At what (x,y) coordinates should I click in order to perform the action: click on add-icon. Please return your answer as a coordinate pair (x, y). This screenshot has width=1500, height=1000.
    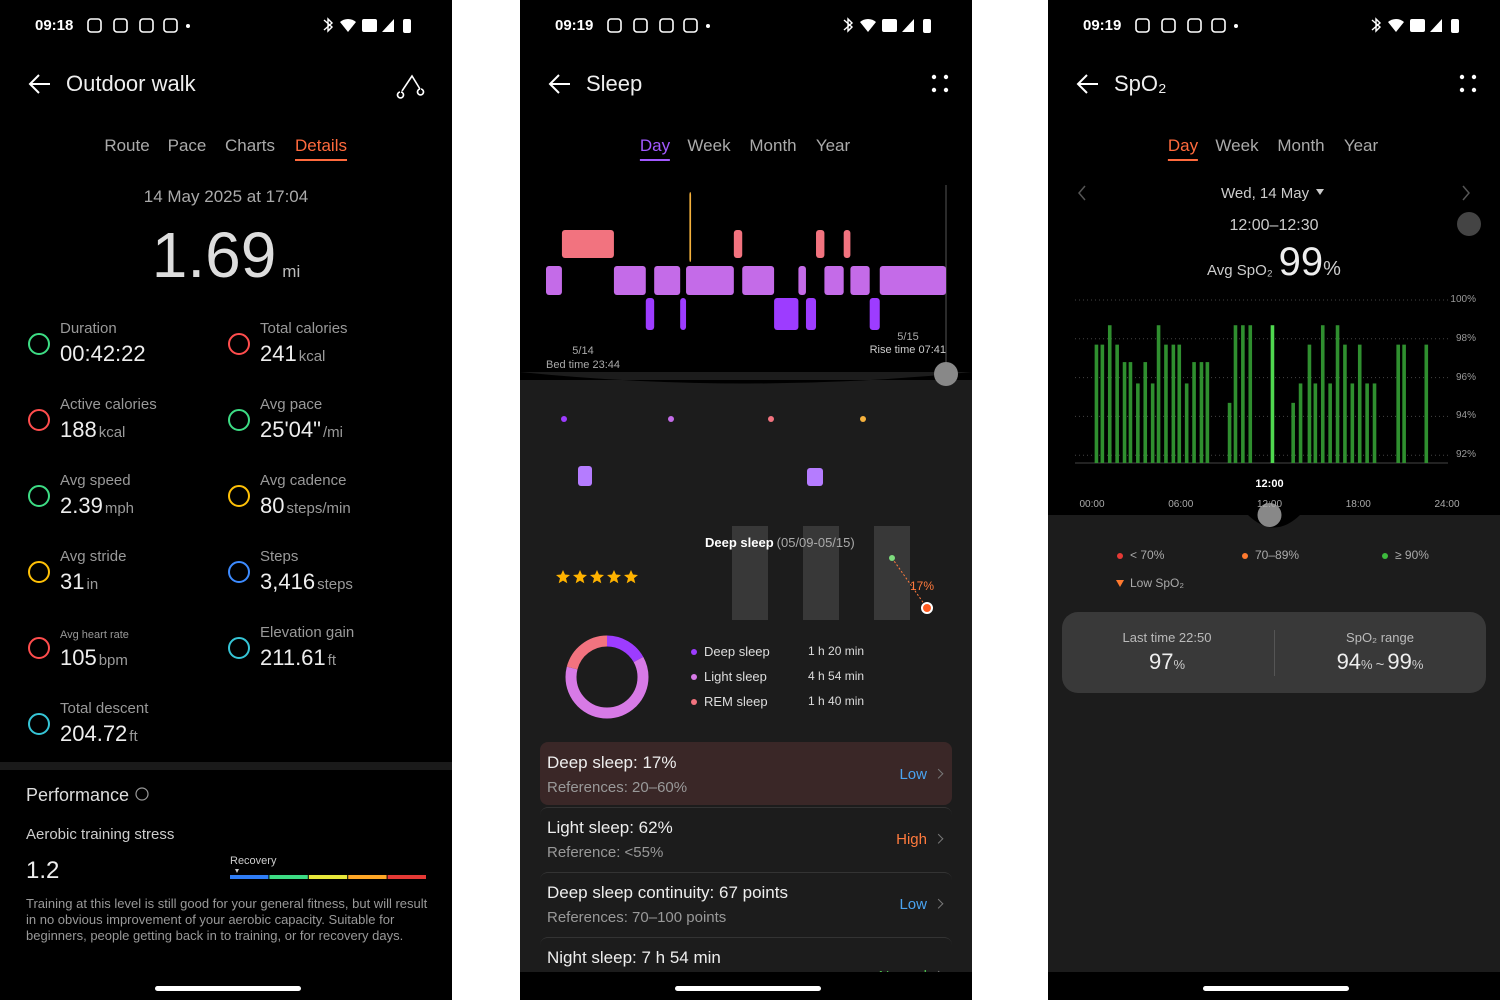
    Looking at the image, I should click on (815, 477).